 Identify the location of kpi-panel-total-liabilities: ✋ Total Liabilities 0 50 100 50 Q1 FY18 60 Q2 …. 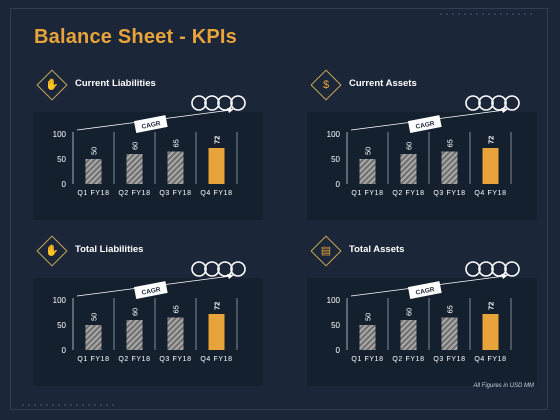
(148, 310).